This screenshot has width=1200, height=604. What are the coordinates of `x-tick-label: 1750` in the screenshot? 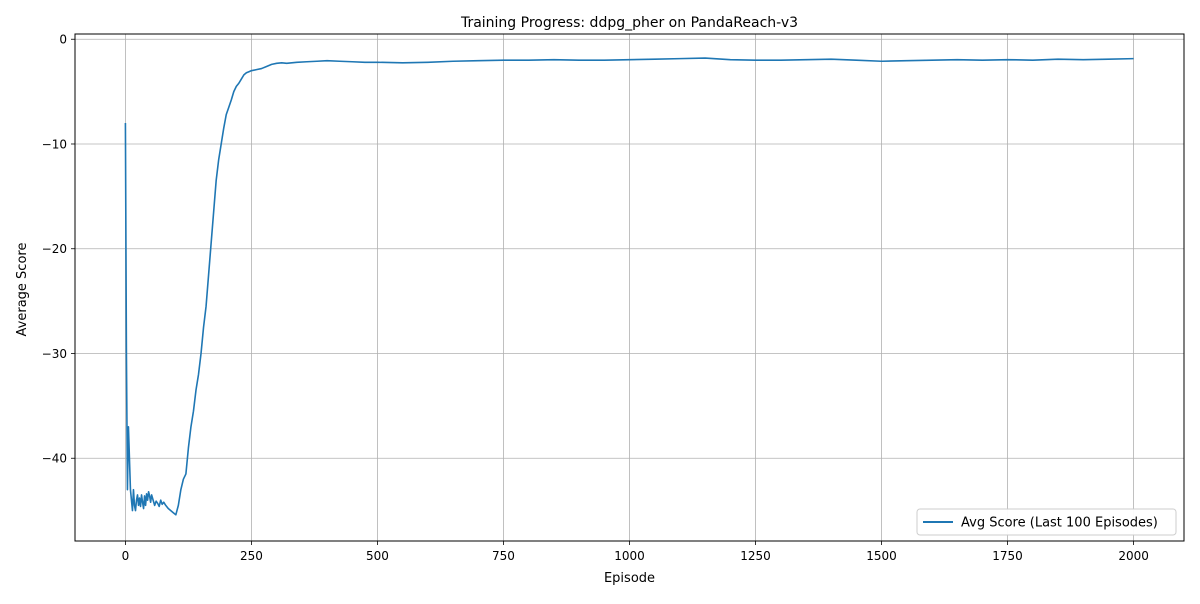 It's located at (1007, 556).